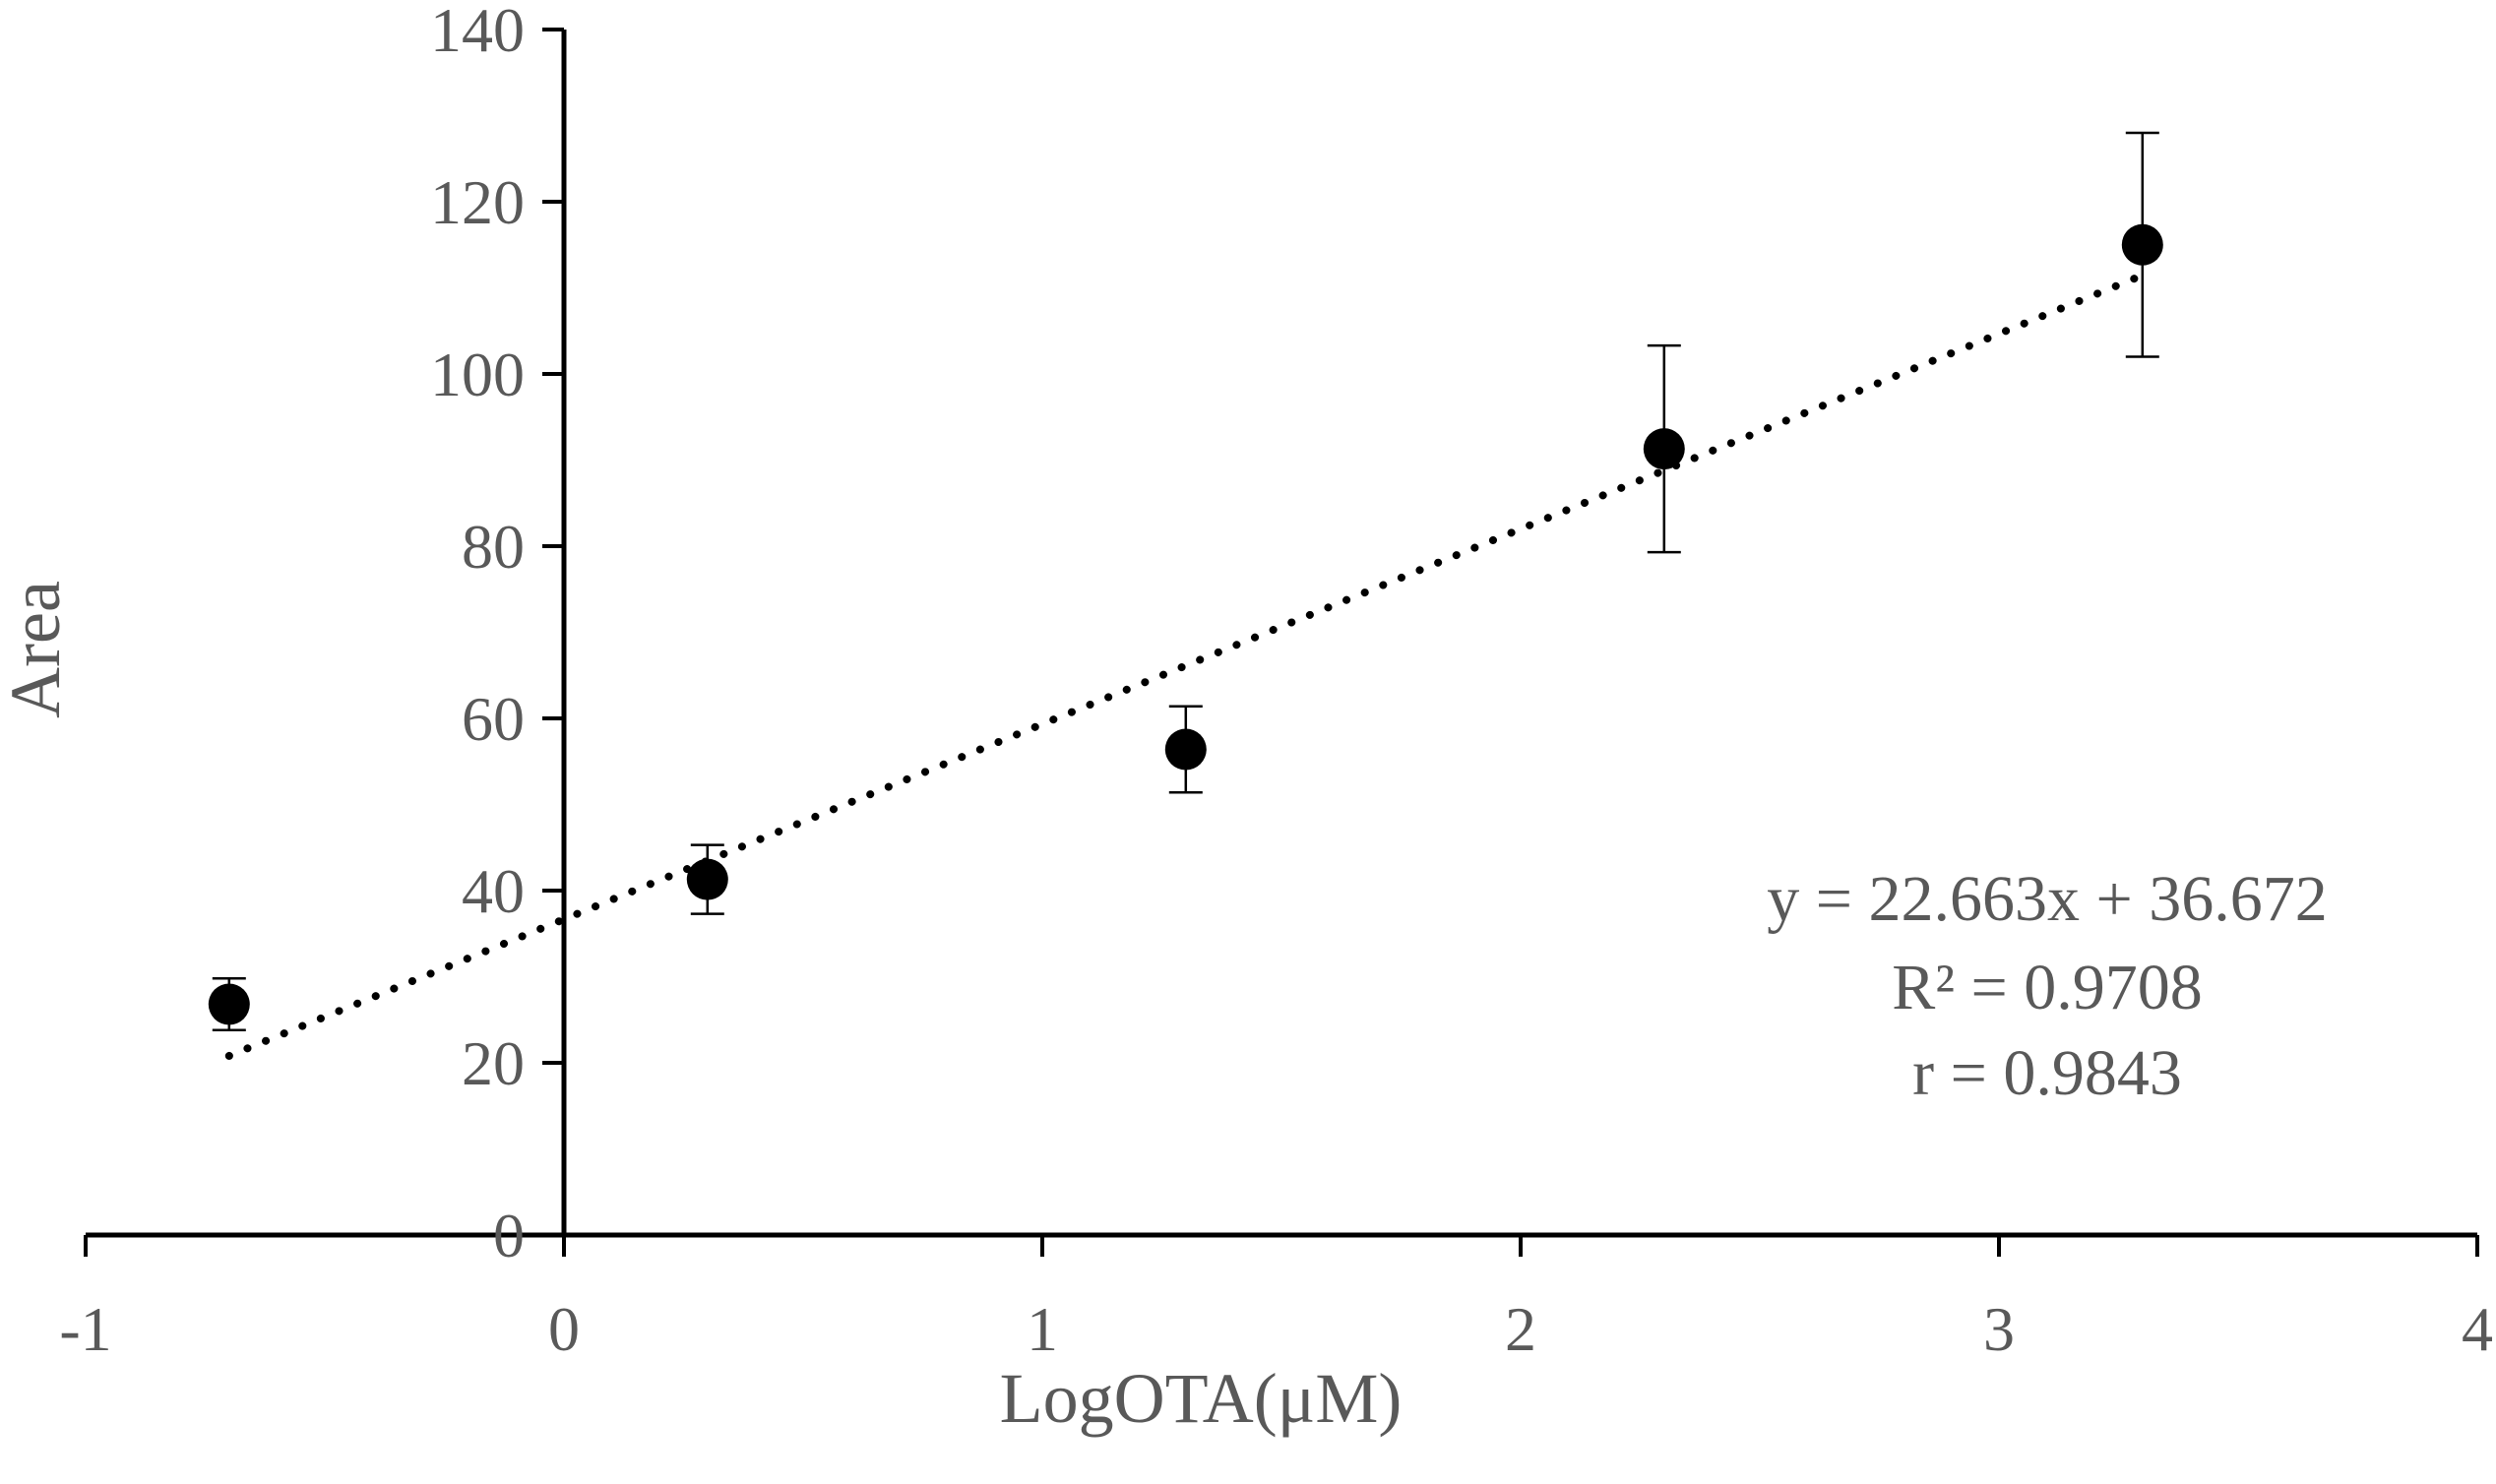  Describe the element at coordinates (493, 1063) in the screenshot. I see `y-tick-label: 20` at that location.